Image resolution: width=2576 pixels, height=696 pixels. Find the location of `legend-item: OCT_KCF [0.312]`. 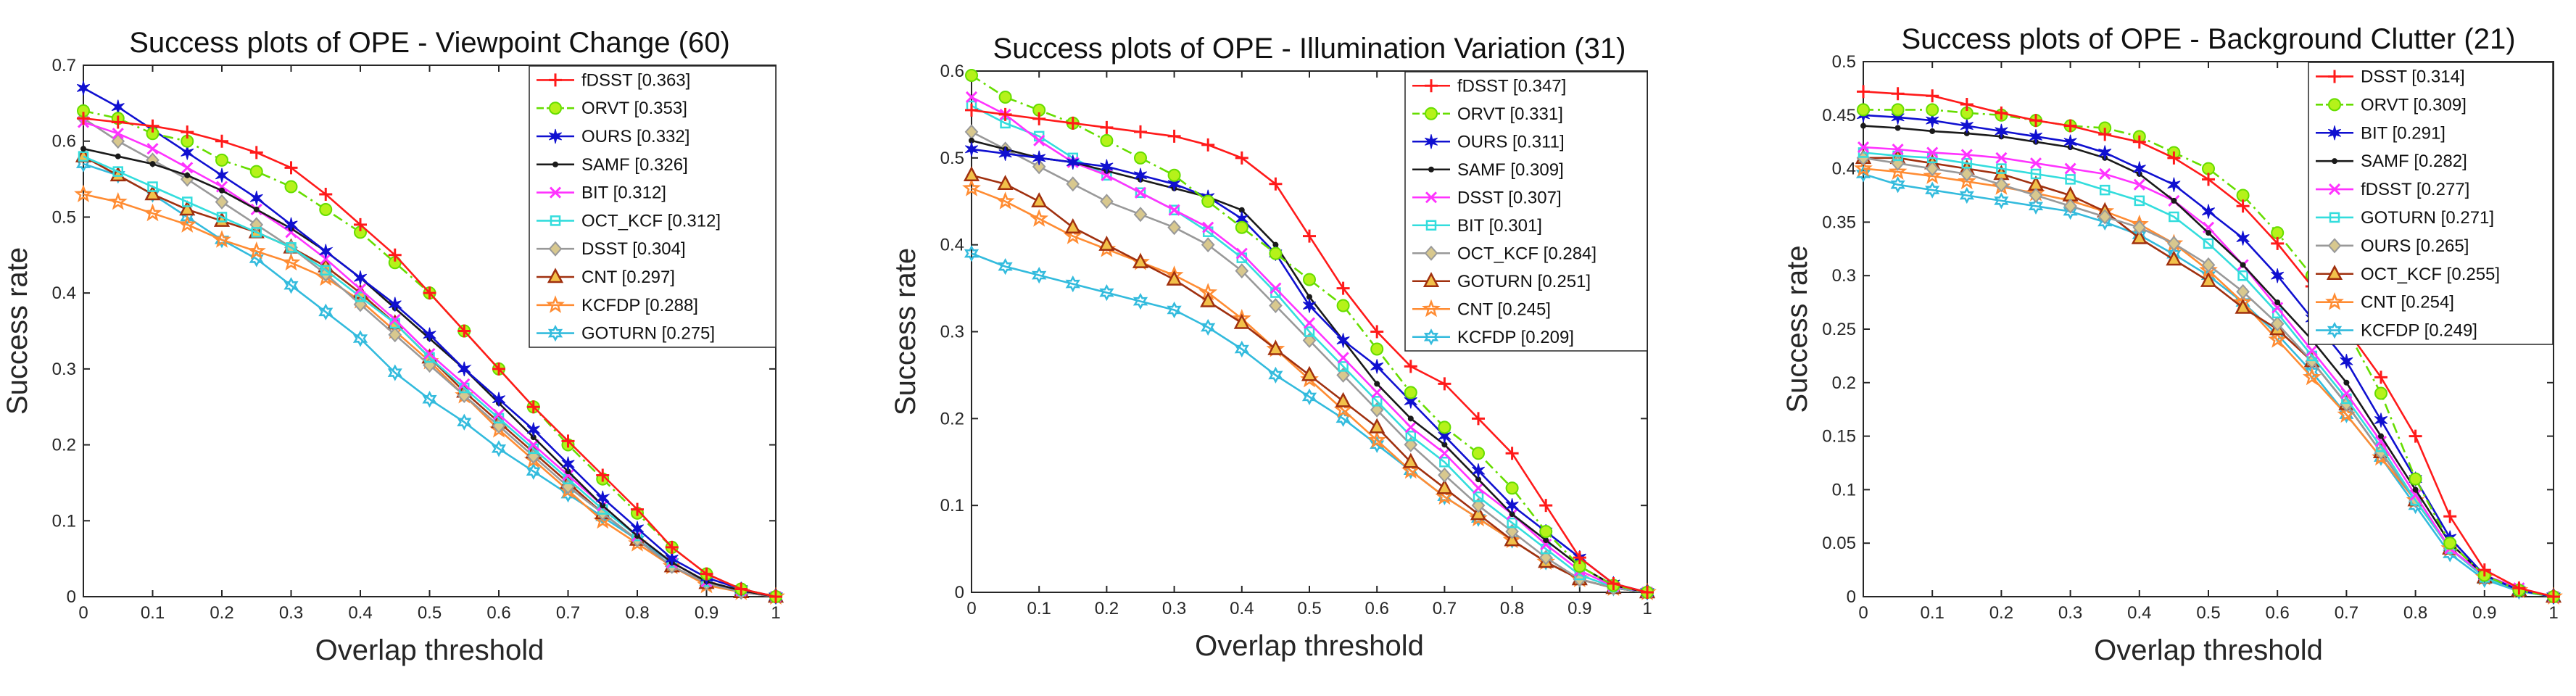

legend-item: OCT_KCF [0.312] is located at coordinates (629, 221).